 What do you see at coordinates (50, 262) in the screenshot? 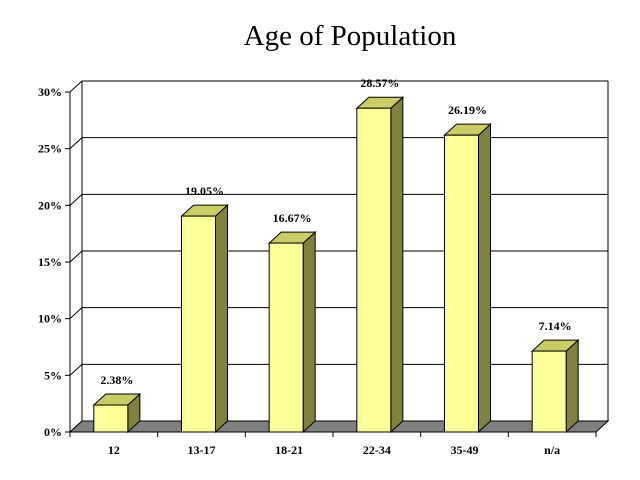
I see `y-tick-label: 15%` at bounding box center [50, 262].